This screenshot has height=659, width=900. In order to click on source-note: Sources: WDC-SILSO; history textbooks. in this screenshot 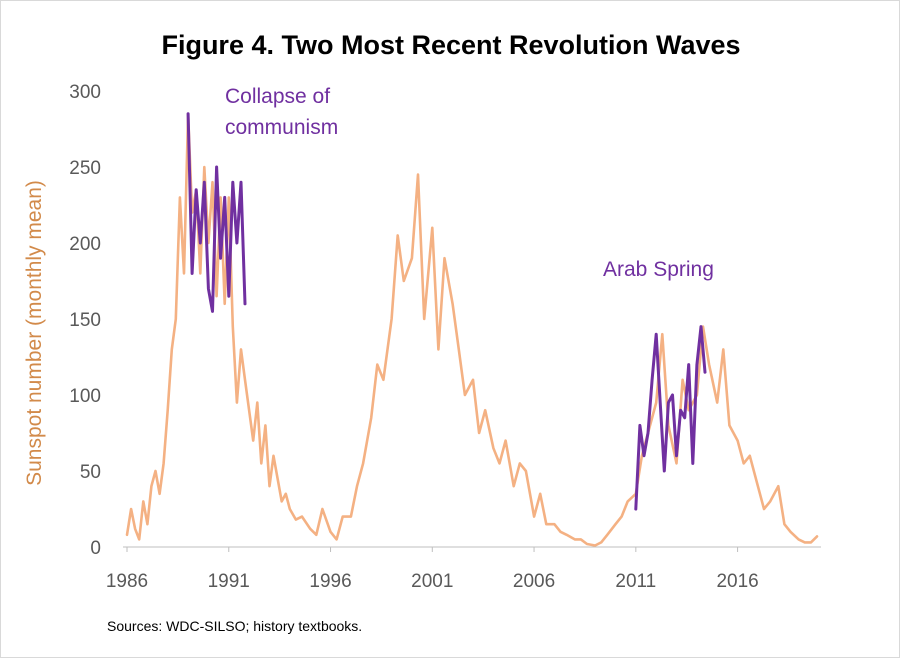, I will do `click(234, 626)`.